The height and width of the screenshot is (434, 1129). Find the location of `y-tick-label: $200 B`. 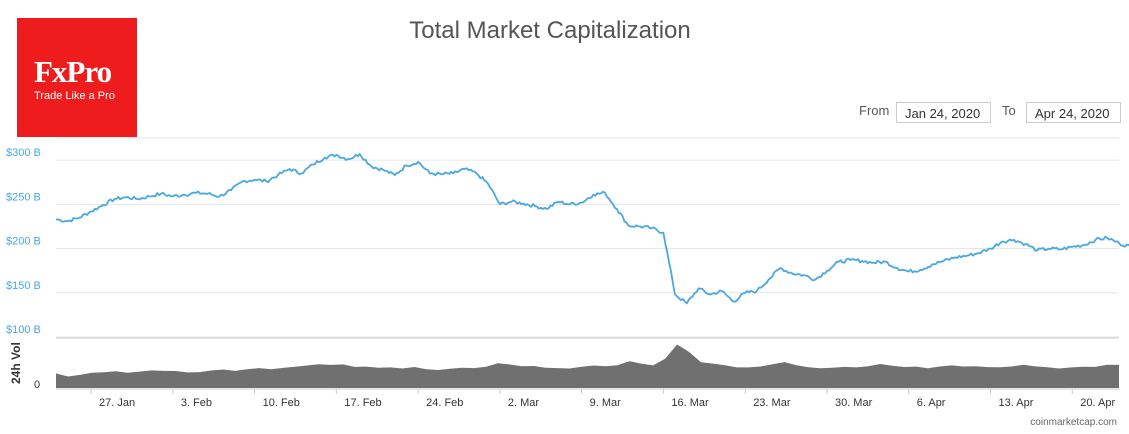

y-tick-label: $200 B is located at coordinates (23, 242).